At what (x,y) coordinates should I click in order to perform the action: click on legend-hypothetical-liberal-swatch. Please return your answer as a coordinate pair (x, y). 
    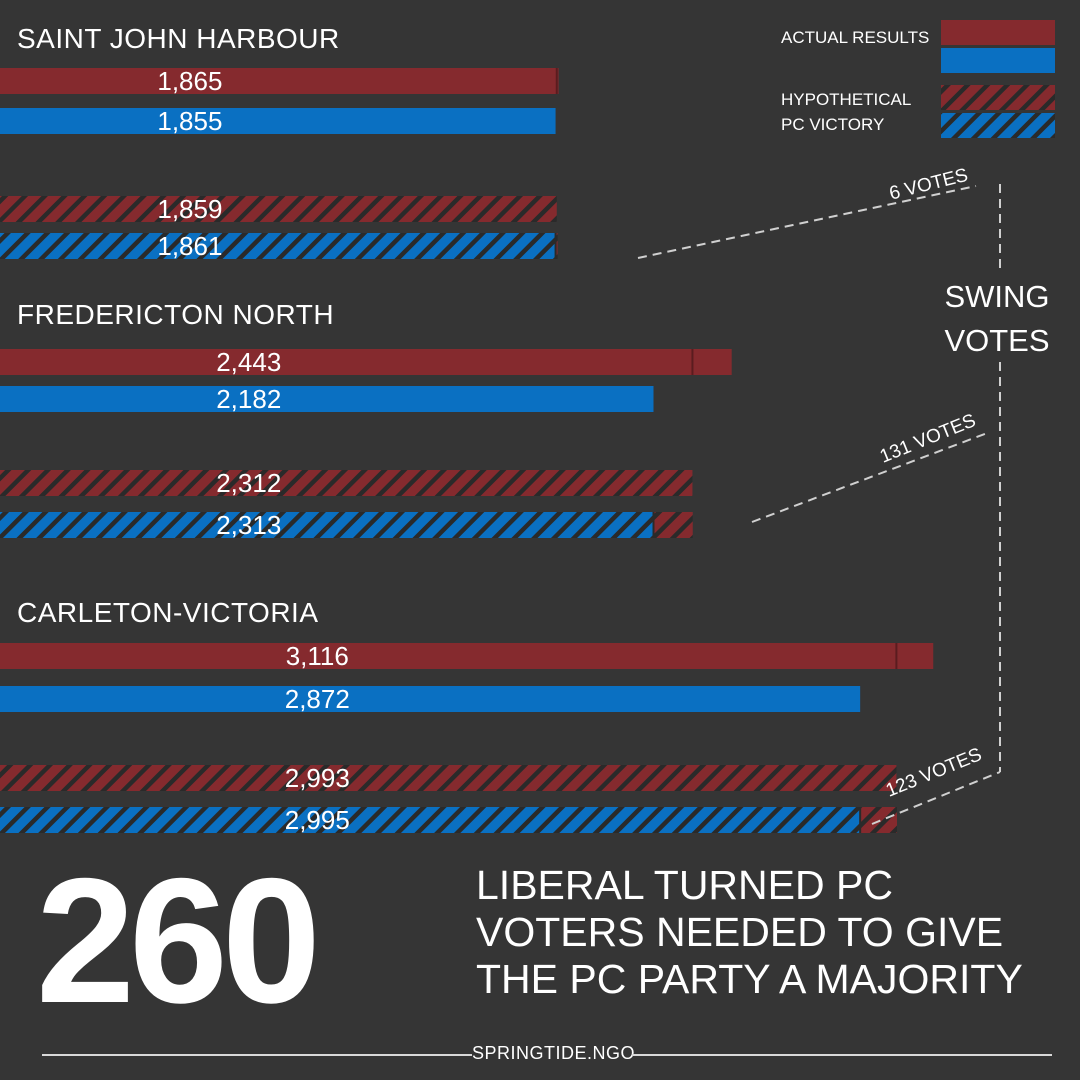
    Looking at the image, I should click on (998, 97).